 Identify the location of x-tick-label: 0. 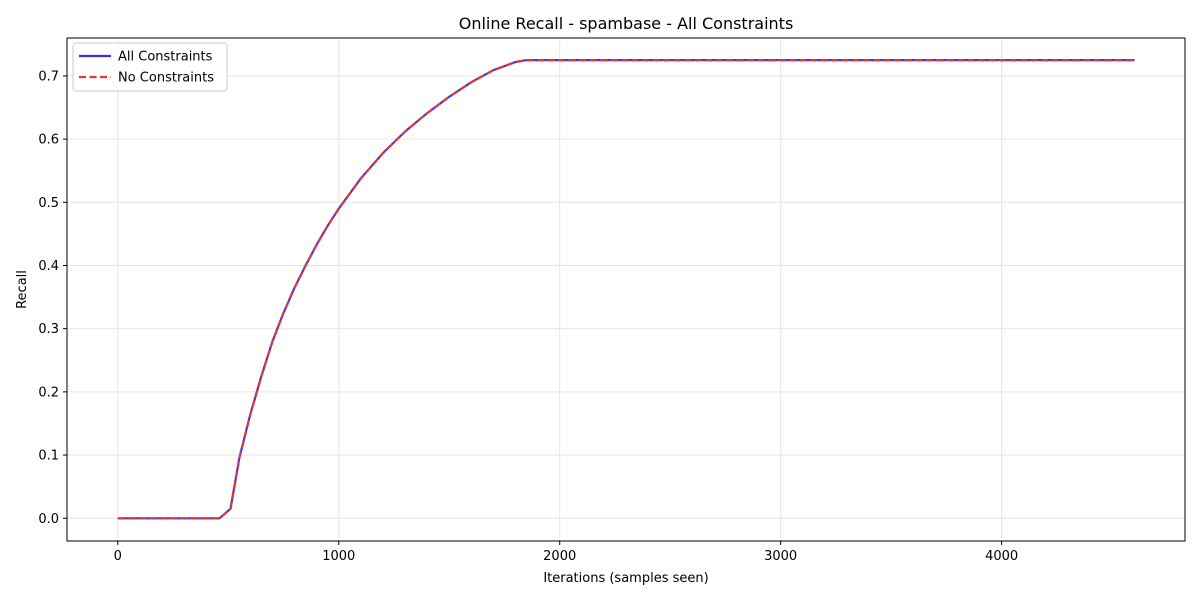
(118, 556).